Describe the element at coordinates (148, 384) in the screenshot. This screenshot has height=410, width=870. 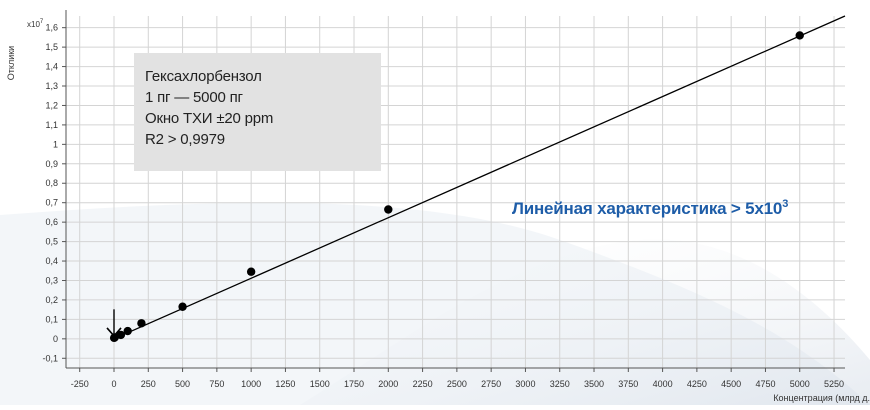
I see `x-tick-label: 250` at that location.